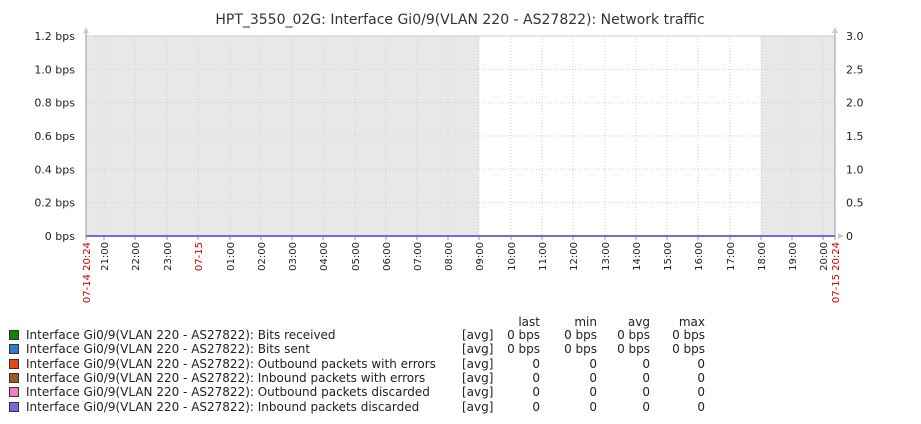 Image resolution: width=921 pixels, height=424 pixels. I want to click on left-tick-label: 0.4 bps, so click(54, 169).